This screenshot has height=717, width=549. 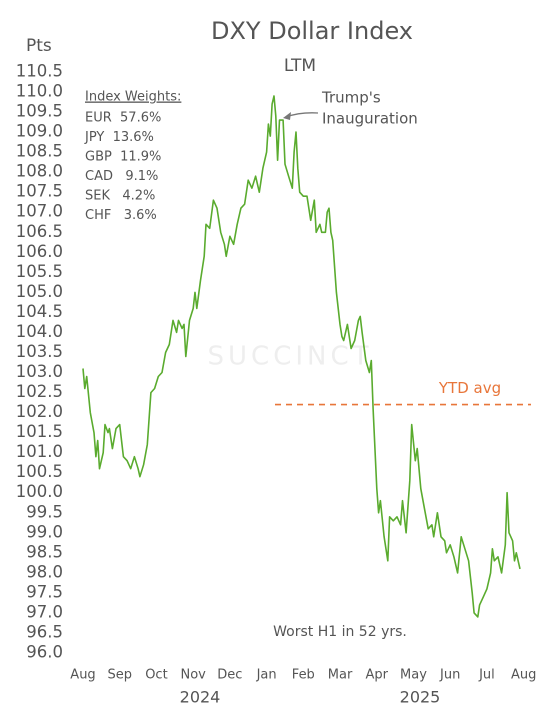 I want to click on y-tick-label: 99.5, so click(x=44, y=511).